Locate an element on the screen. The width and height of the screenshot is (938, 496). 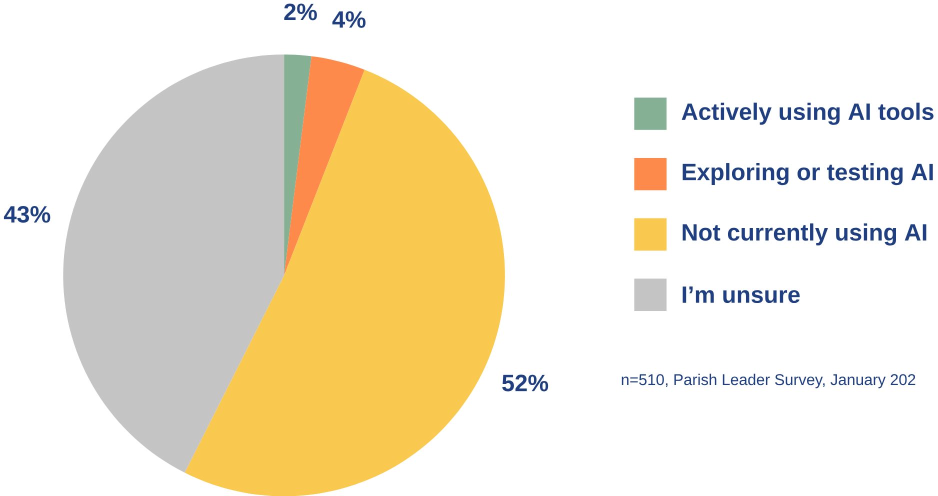
legend-label: I’m unsure is located at coordinates (741, 294).